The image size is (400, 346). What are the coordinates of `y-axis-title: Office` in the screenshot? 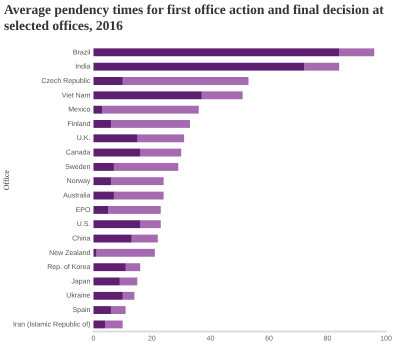 It's located at (6, 180).